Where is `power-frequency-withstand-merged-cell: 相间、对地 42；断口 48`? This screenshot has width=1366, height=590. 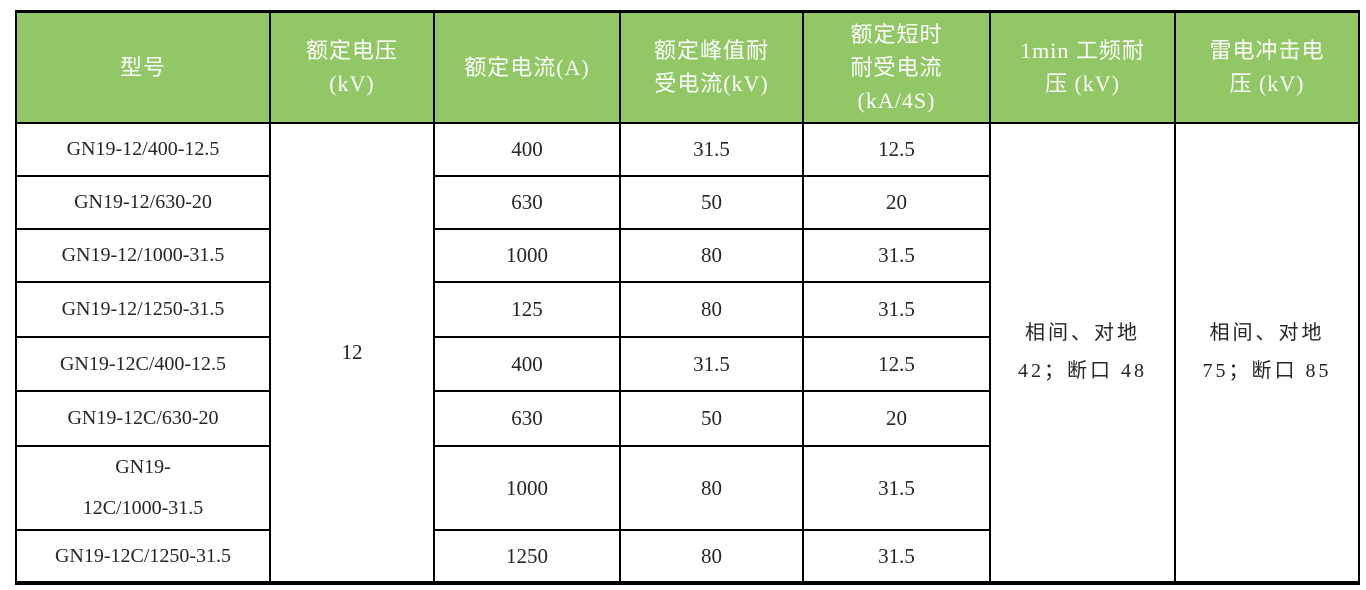
power-frequency-withstand-merged-cell: 相间、对地 42；断口 48 is located at coordinates (1082, 352).